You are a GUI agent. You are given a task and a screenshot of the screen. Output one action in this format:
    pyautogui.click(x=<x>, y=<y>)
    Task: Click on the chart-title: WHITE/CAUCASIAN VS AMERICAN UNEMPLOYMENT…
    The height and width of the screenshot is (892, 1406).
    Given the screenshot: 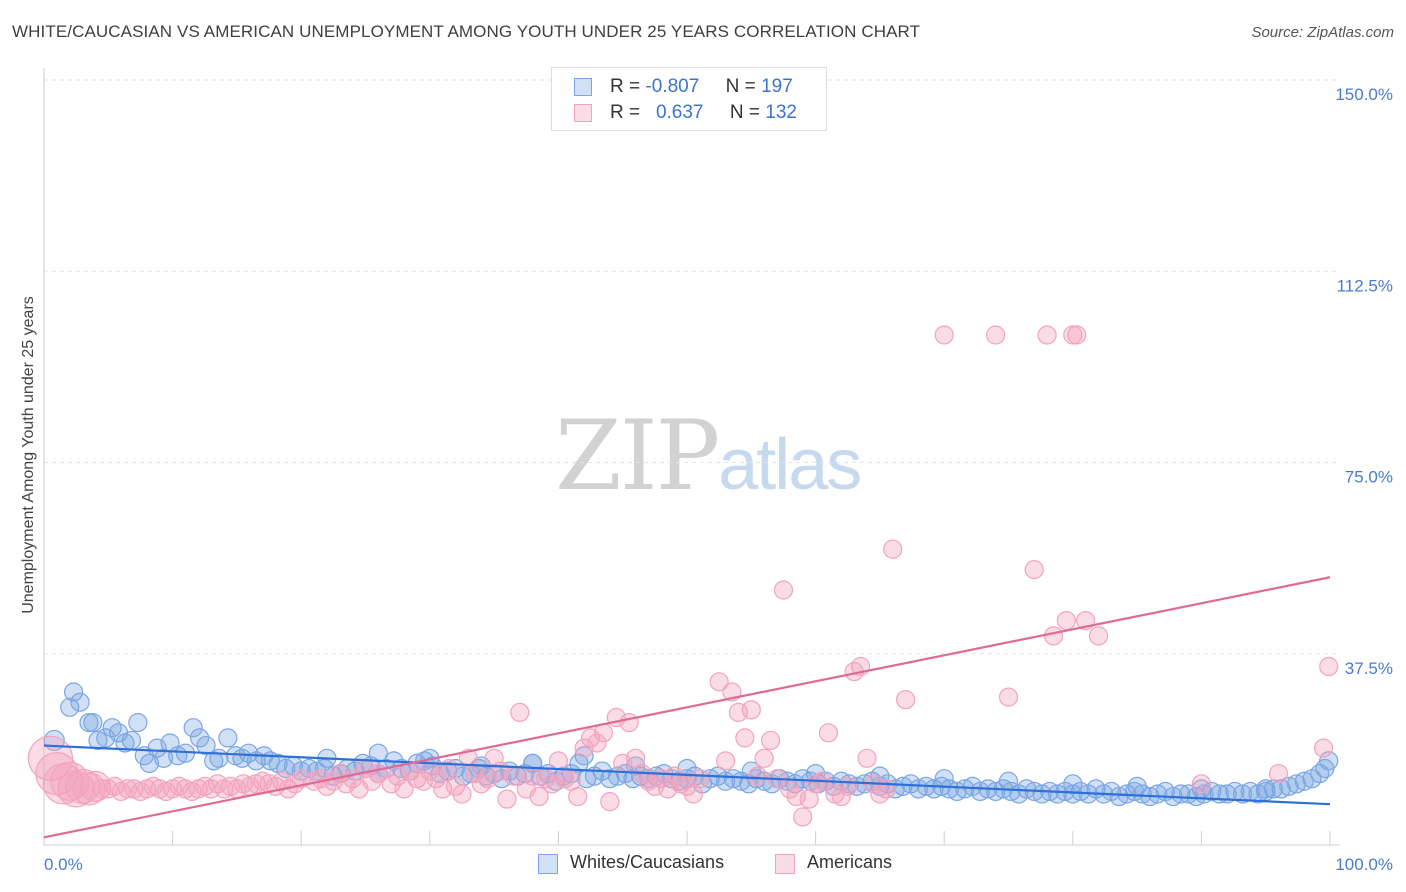 What is the action you would take?
    pyautogui.click(x=466, y=31)
    